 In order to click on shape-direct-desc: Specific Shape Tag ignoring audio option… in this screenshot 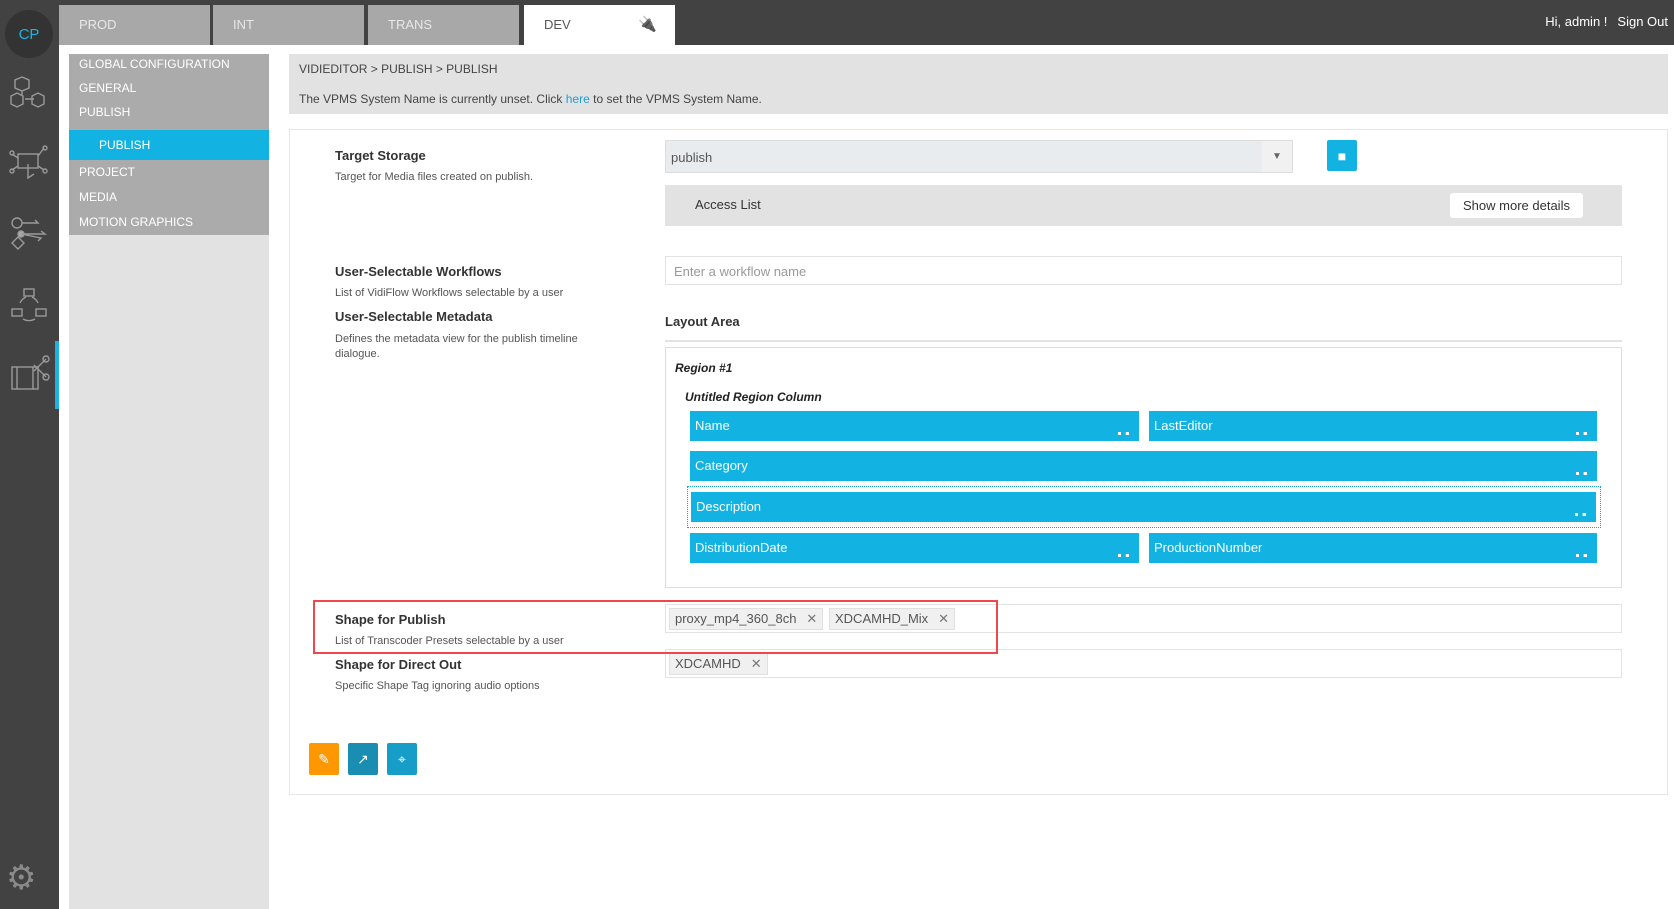, I will do `click(437, 686)`.